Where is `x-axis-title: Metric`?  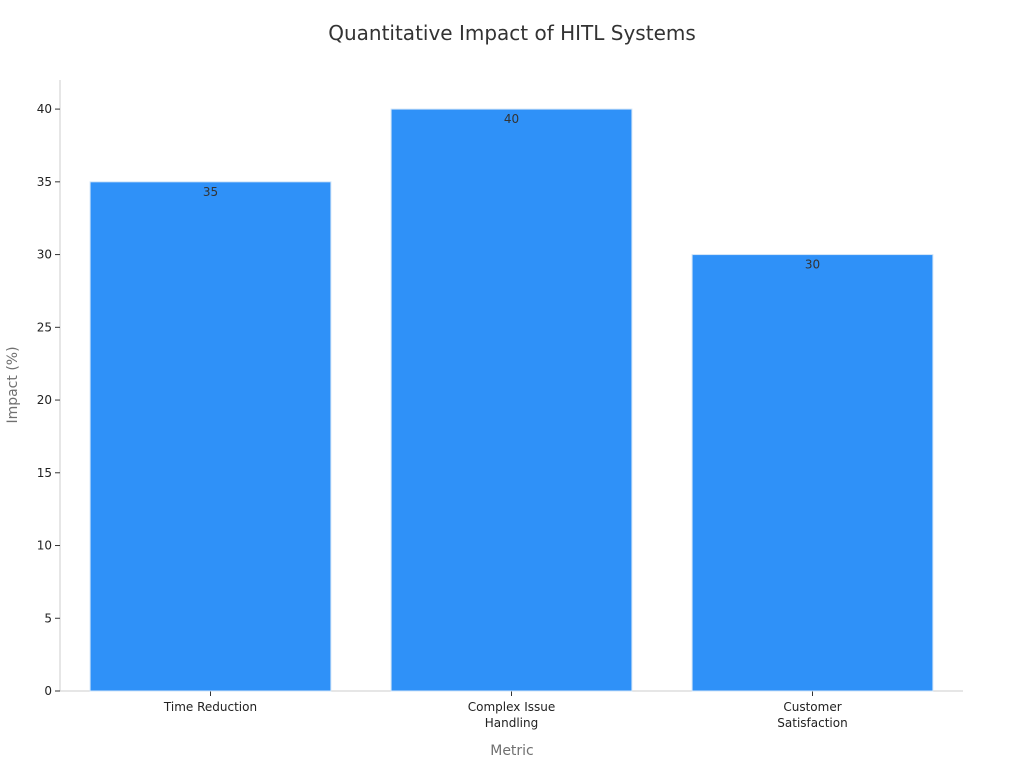
x-axis-title: Metric is located at coordinates (512, 751).